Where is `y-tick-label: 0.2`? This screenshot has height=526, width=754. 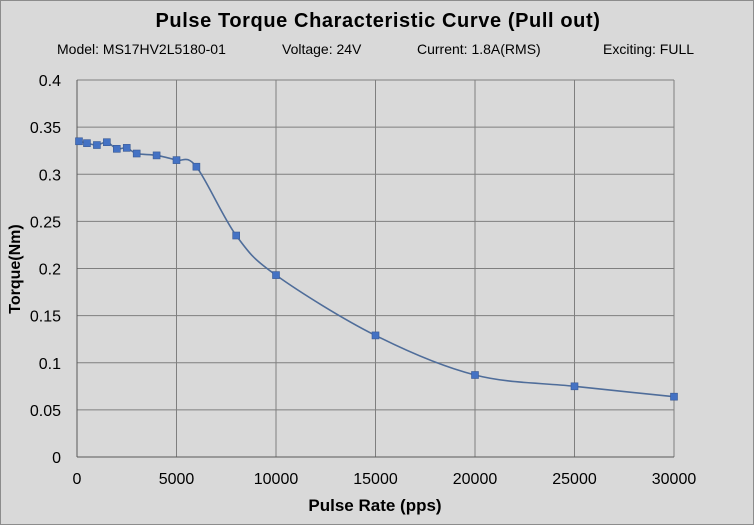
y-tick-label: 0.2 is located at coordinates (50, 270).